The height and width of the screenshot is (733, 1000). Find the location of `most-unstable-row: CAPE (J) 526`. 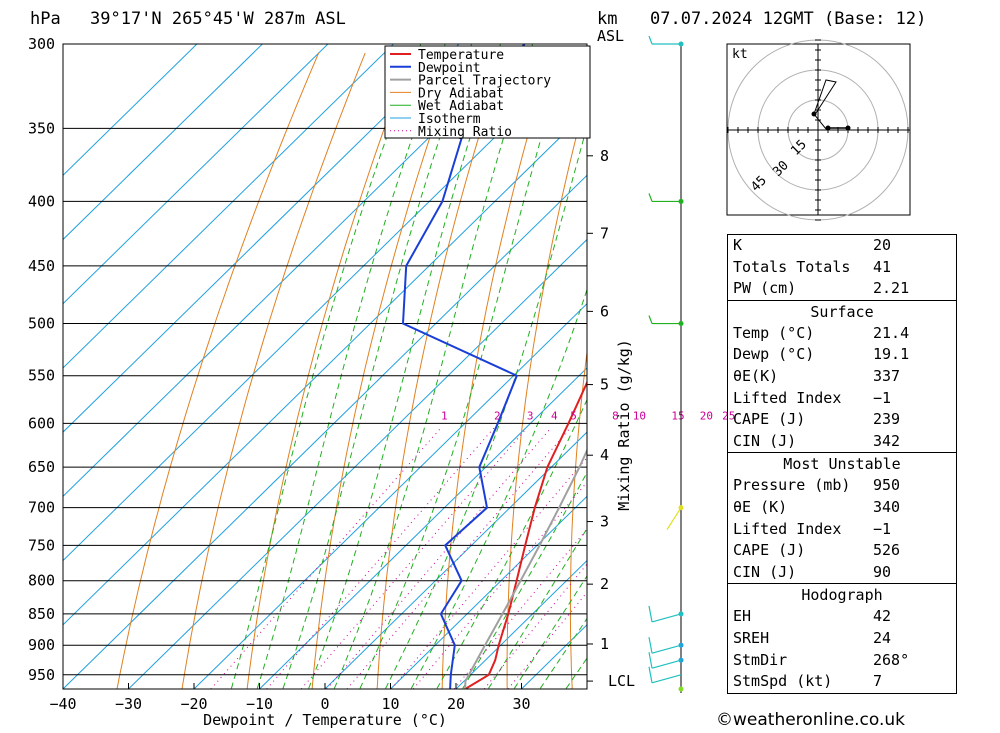

most-unstable-row: CAPE (J) 526 is located at coordinates (842, 551).